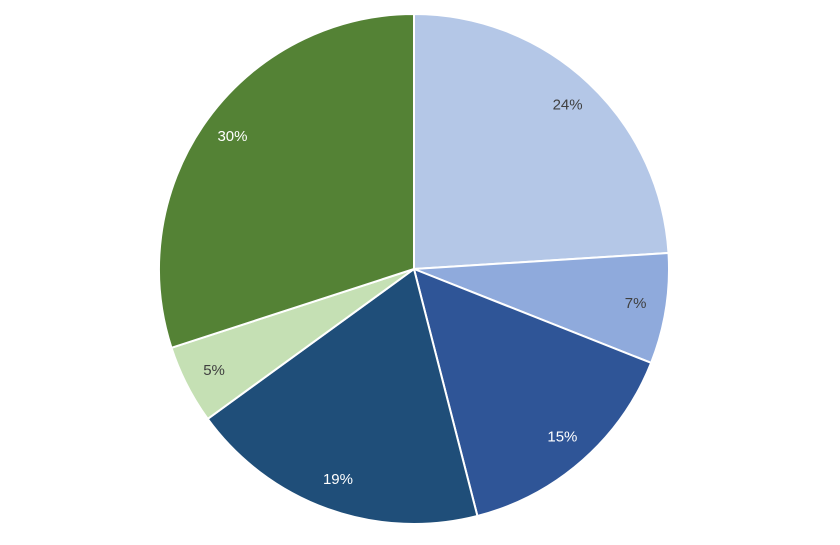 This screenshot has width=840, height=545. I want to click on data-label: 24%, so click(568, 104).